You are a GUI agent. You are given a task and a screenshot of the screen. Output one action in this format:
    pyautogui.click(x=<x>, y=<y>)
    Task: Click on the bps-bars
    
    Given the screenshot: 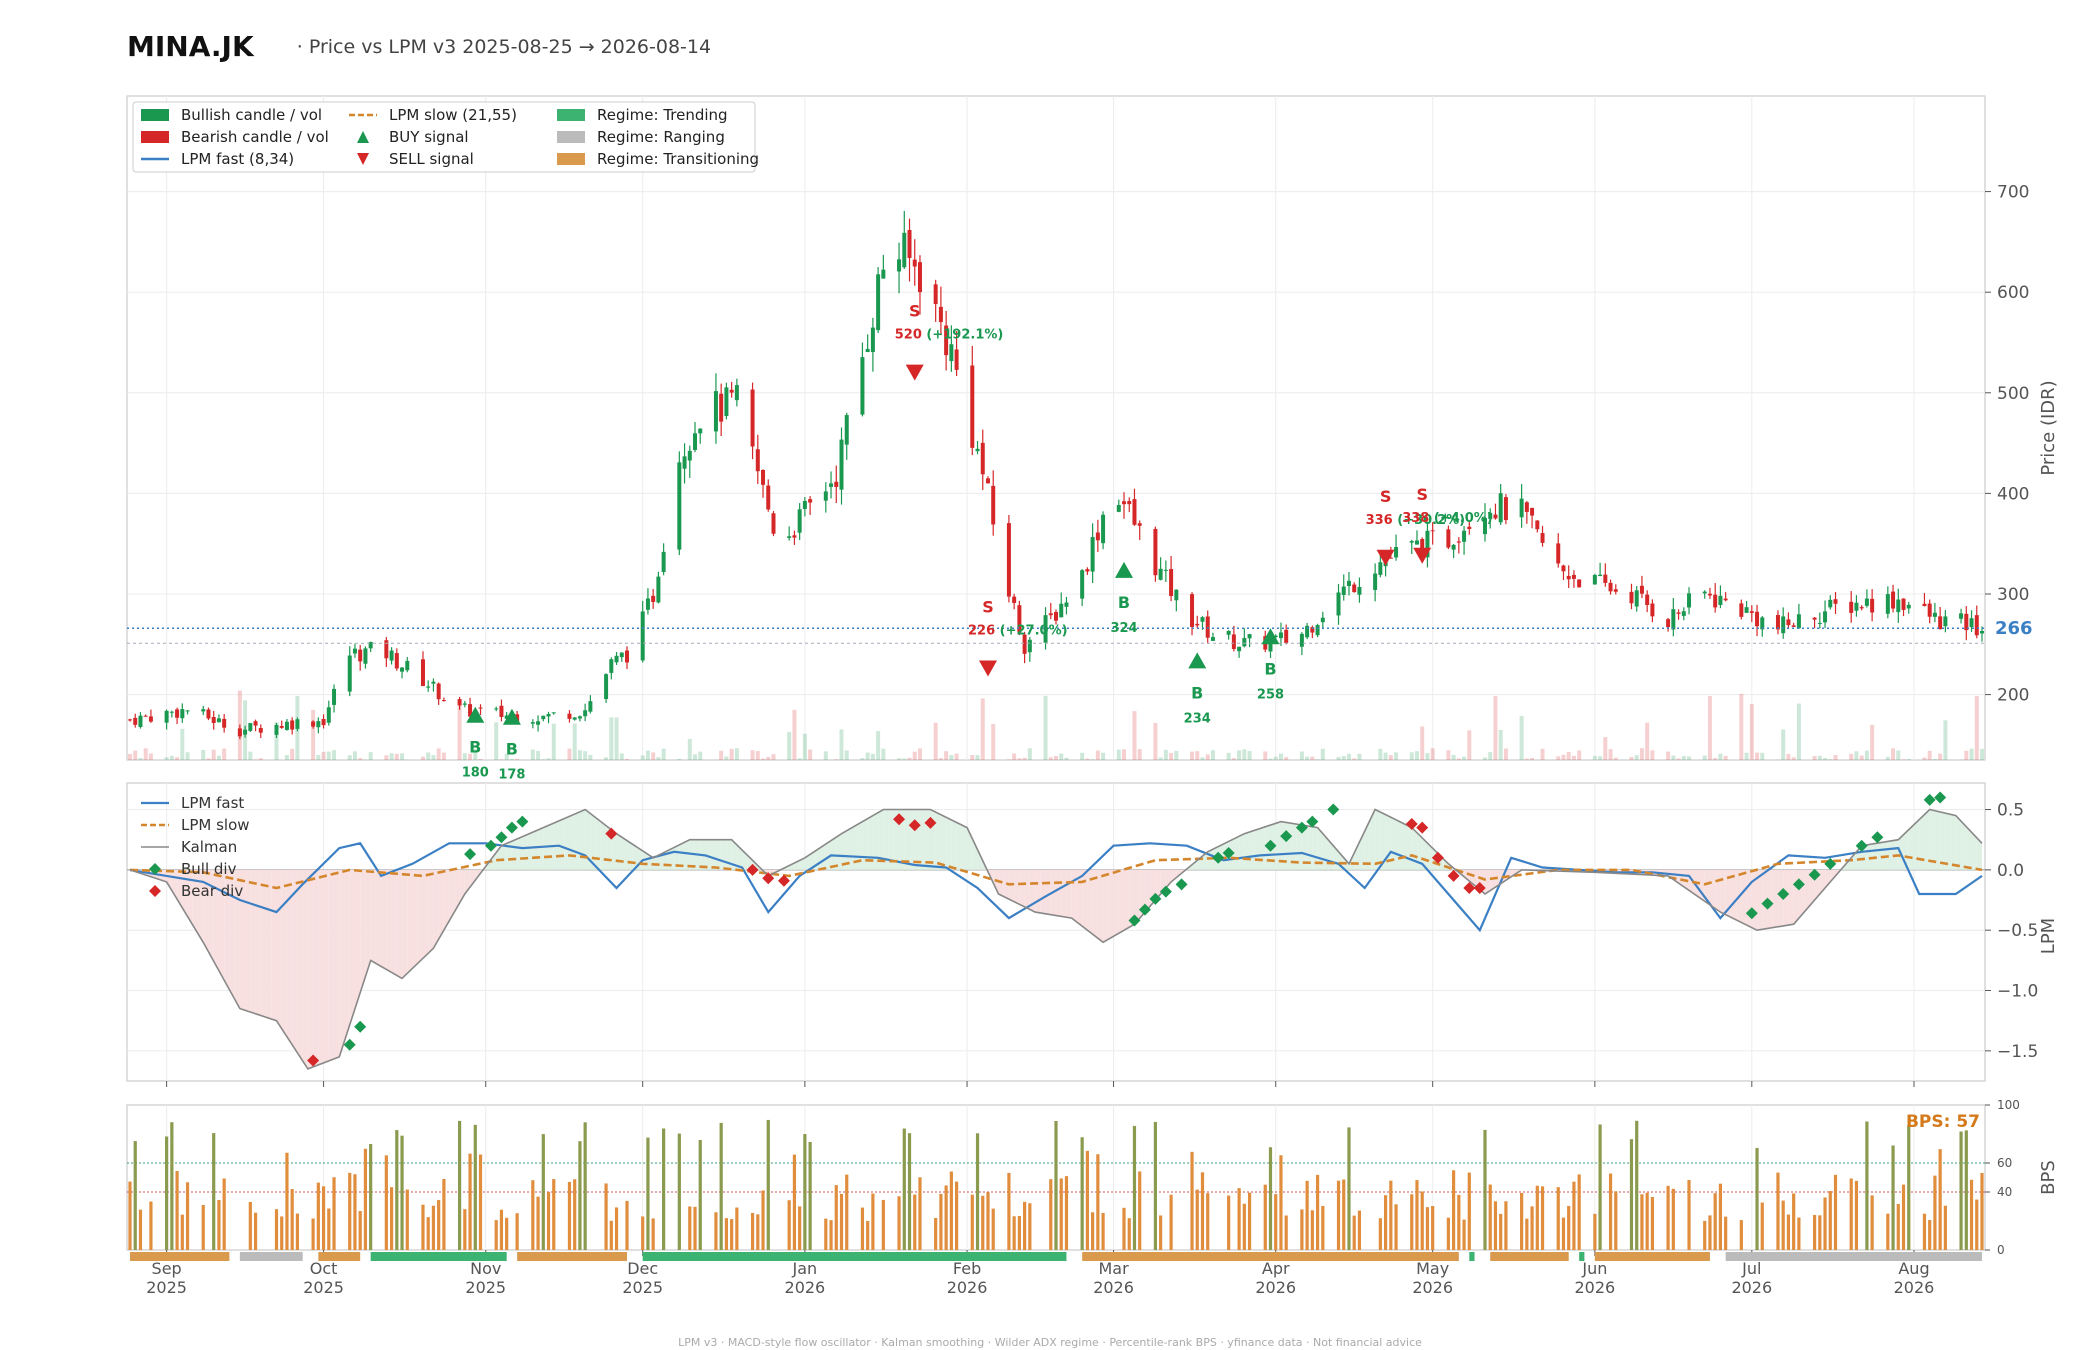 What is the action you would take?
    pyautogui.click(x=1056, y=1184)
    